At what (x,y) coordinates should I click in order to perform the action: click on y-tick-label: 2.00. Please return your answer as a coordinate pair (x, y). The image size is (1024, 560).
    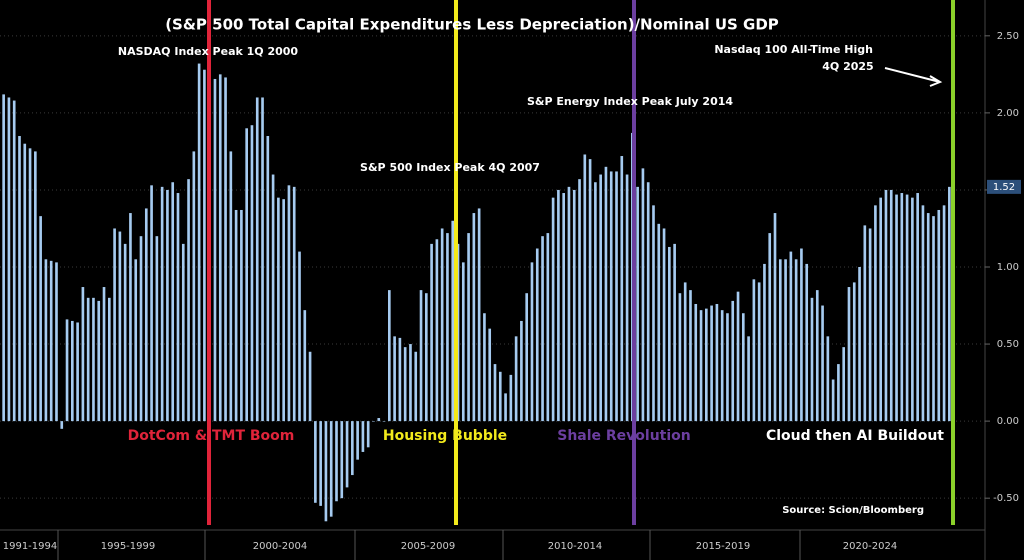
    Looking at the image, I should click on (1008, 113).